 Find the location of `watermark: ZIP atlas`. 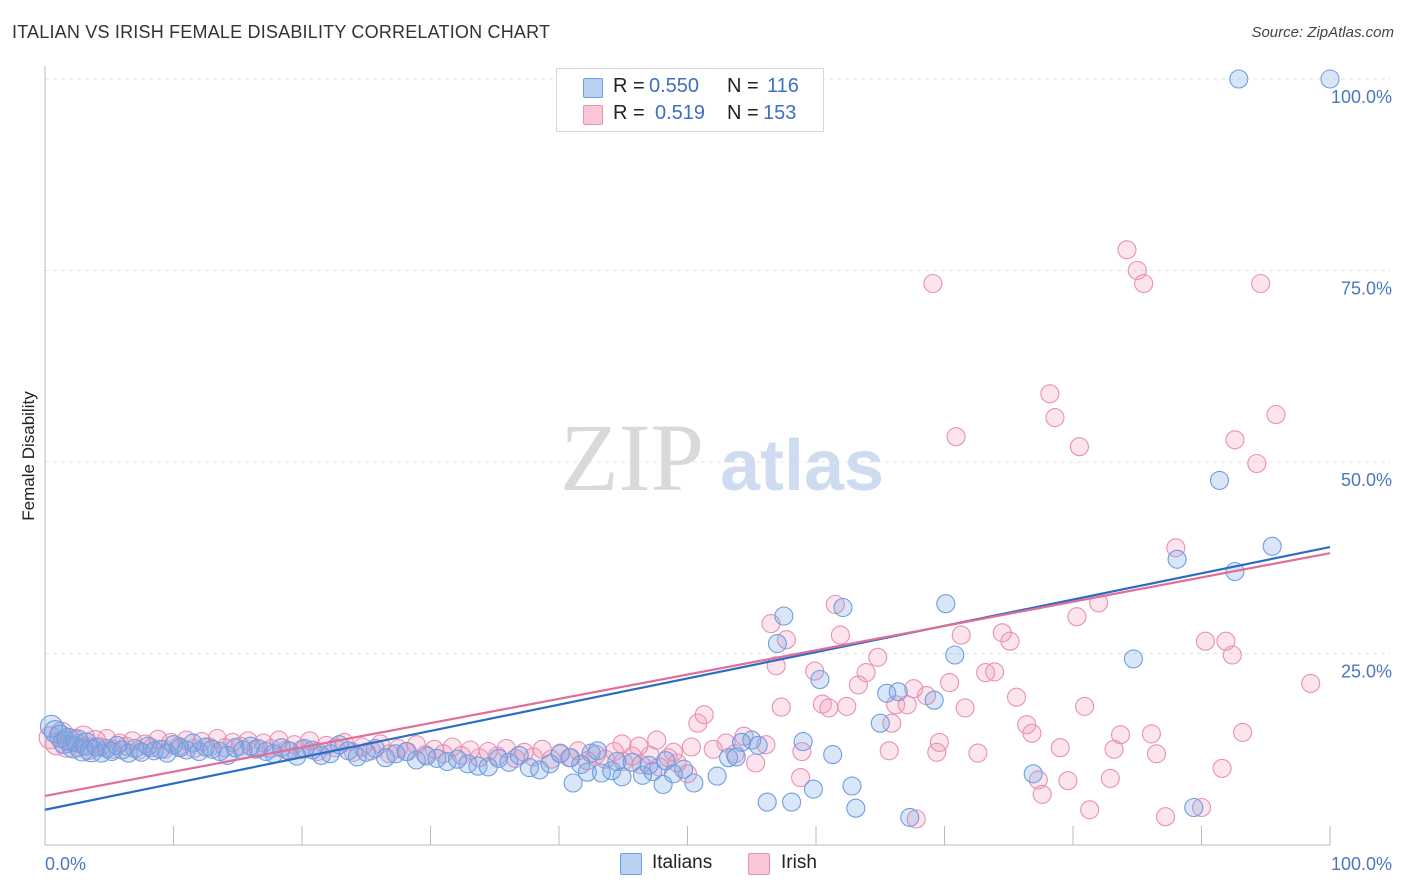

watermark: ZIP atlas is located at coordinates (722, 457).